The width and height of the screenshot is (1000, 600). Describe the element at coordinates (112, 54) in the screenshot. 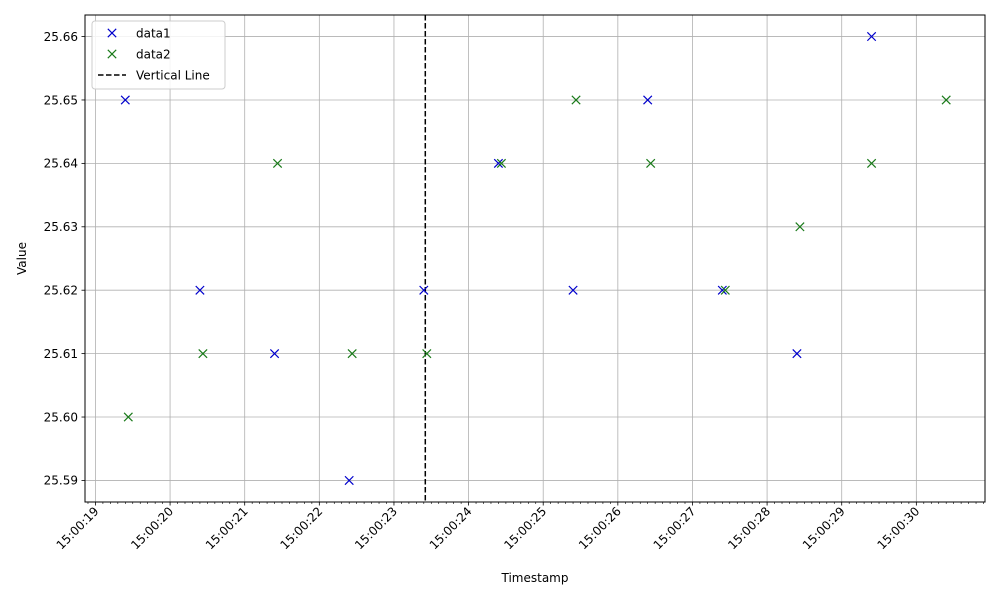

I see `legend-marker-data2` at that location.